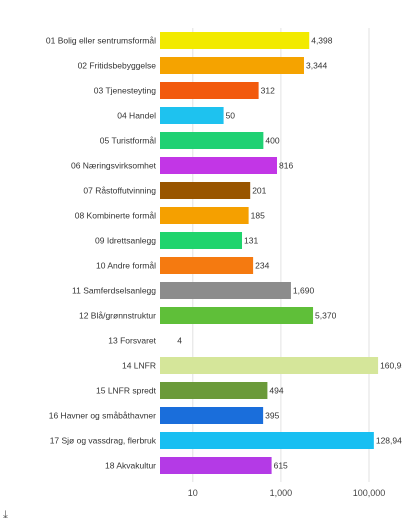 The width and height of the screenshot is (402, 524). What do you see at coordinates (128, 141) in the screenshot?
I see `category-label: 05 Turistformål` at bounding box center [128, 141].